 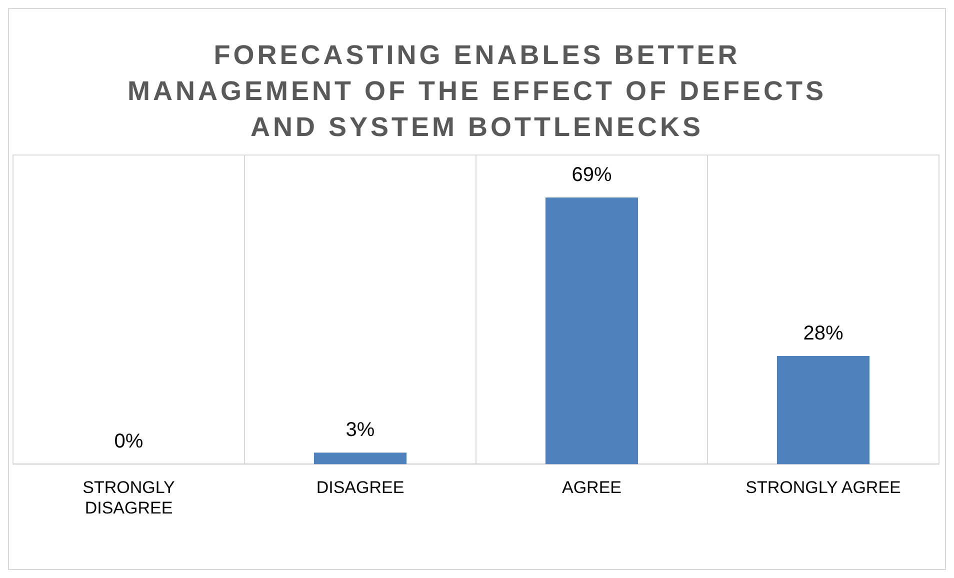 I want to click on x-tick-label: AGREE, so click(x=592, y=488).